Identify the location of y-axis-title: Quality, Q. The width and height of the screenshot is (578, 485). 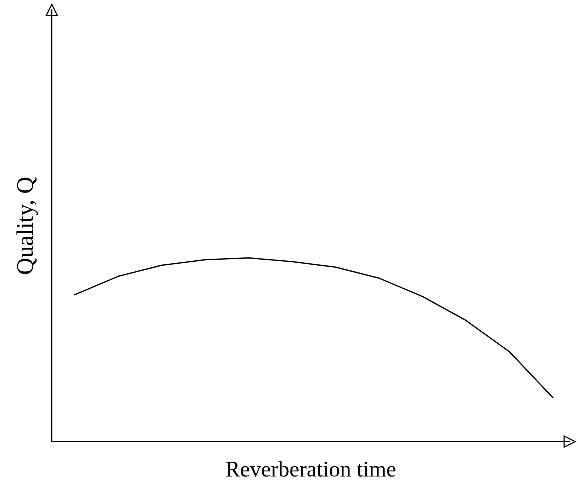
(27, 225).